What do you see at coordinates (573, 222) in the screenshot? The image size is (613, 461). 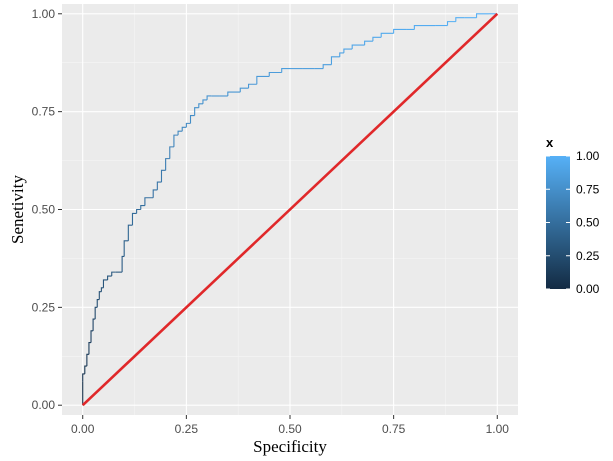 I see `colorbar-ticks: 0.00 0.25 0.50 0.75 1.00` at bounding box center [573, 222].